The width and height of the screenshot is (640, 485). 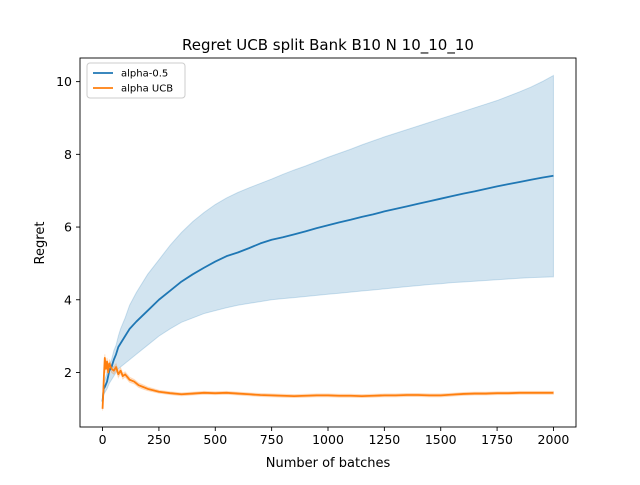 I want to click on y-tick-label: 6, so click(x=68, y=227).